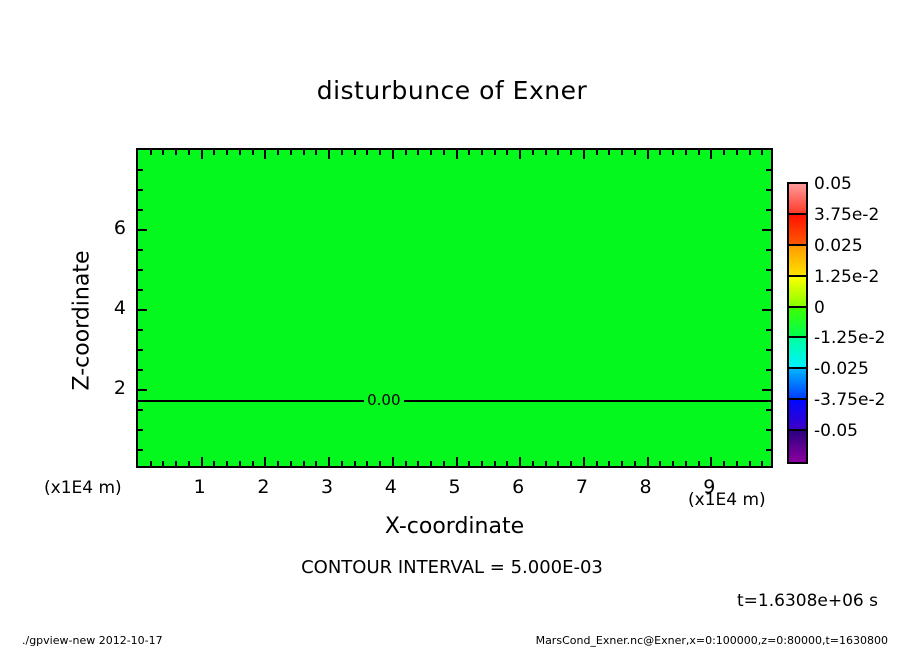  I want to click on colorbar, so click(797, 323).